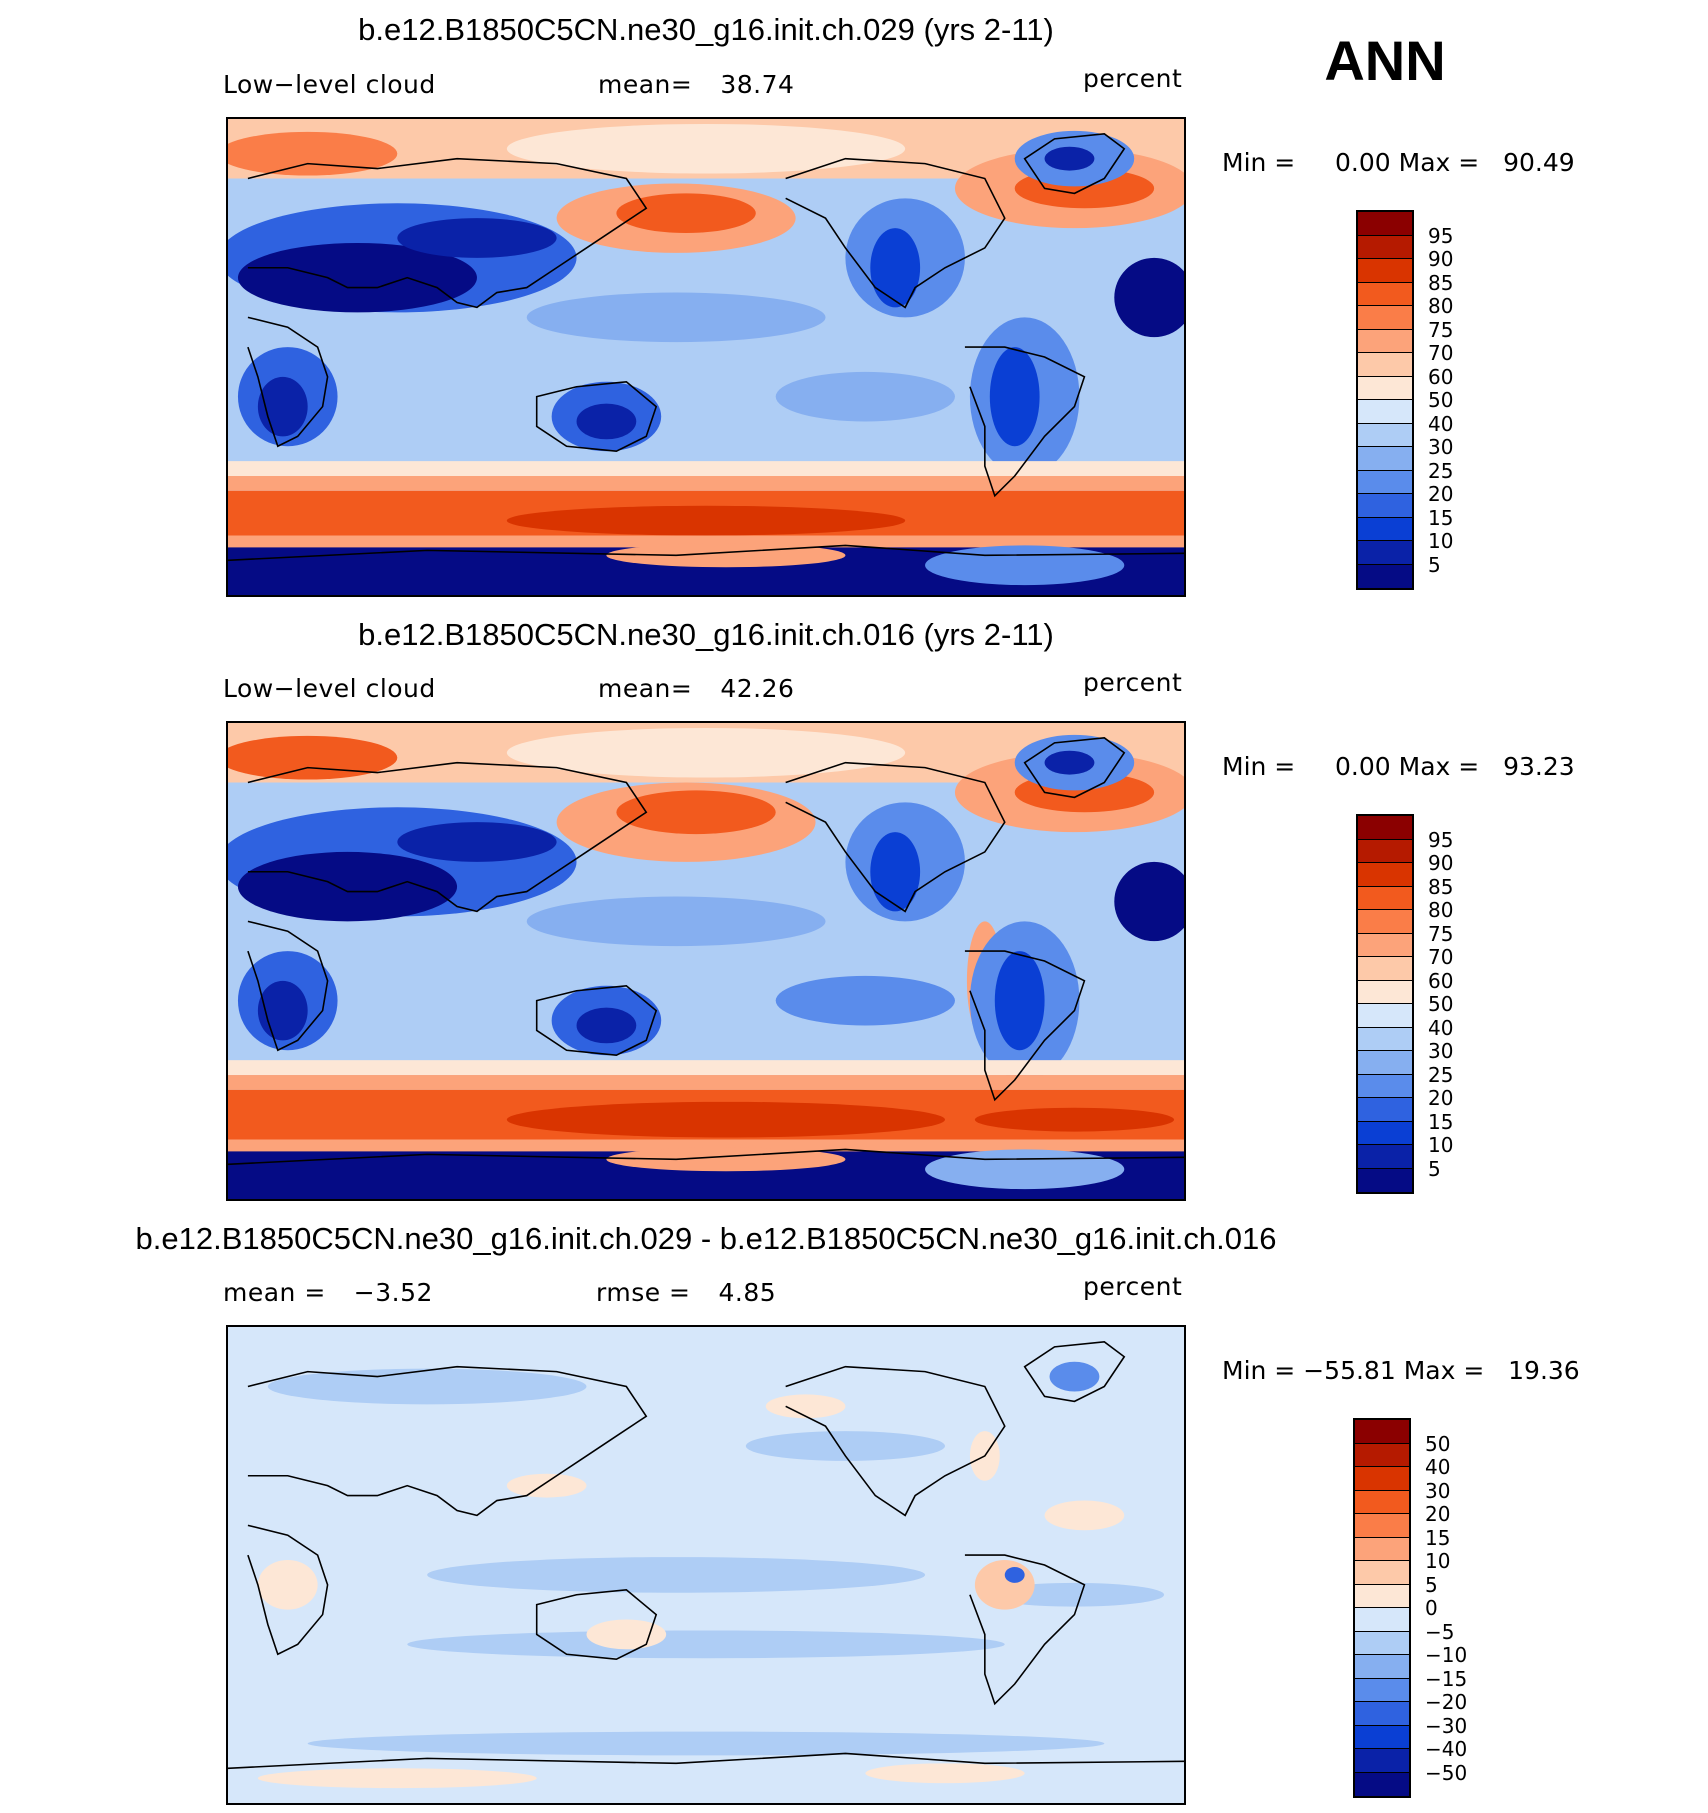 The image size is (1708, 1813). I want to click on colorbar-label: 20, so click(1441, 1098).